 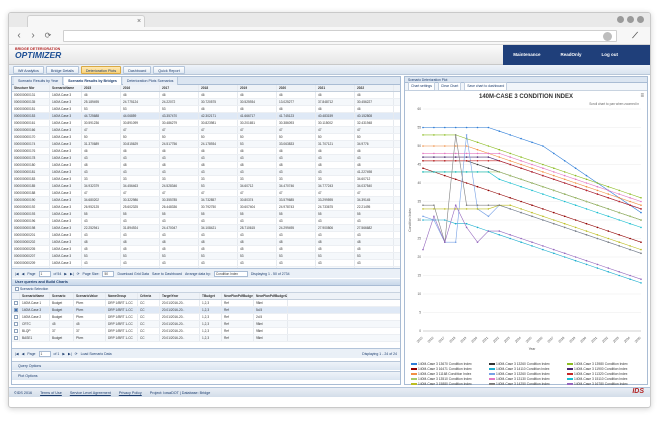 What do you see at coordinates (180, 296) in the screenshot?
I see `column-header: TargetYear` at bounding box center [180, 296].